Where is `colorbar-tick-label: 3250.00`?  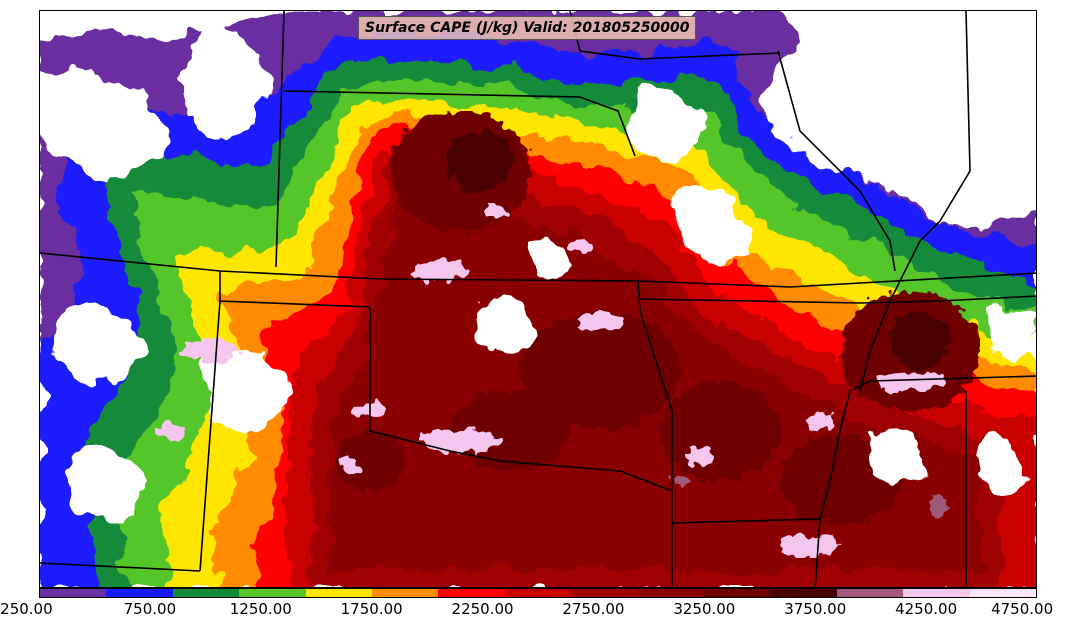
colorbar-tick-label: 3250.00 is located at coordinates (704, 609).